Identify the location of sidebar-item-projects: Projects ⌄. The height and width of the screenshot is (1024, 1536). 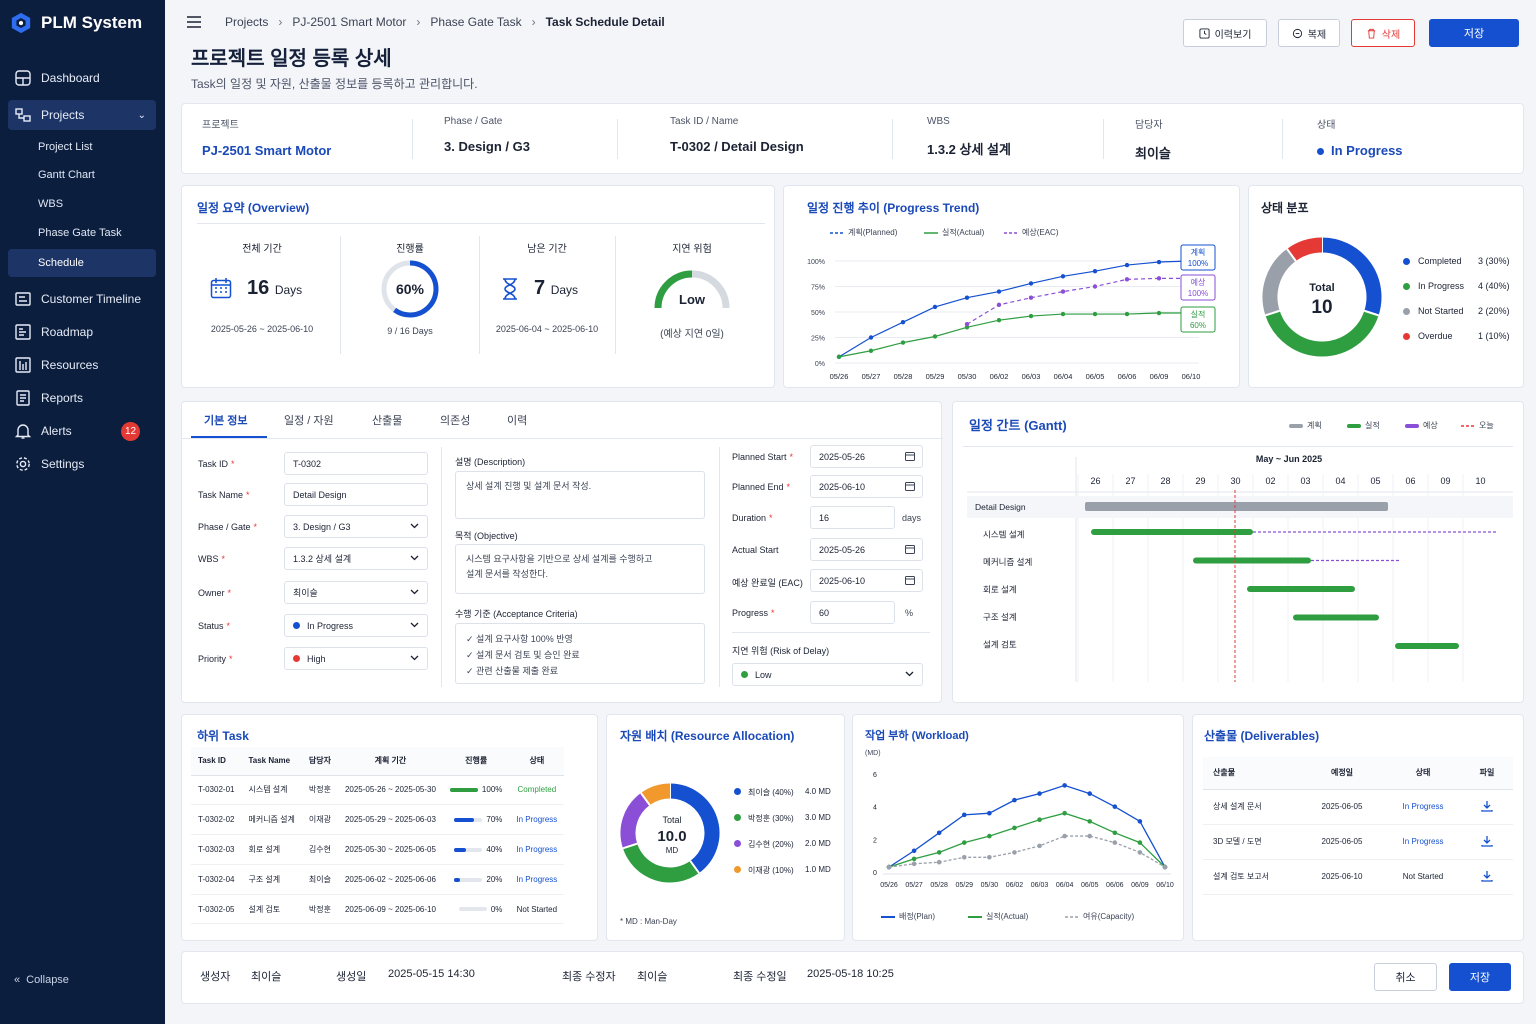
(82, 115).